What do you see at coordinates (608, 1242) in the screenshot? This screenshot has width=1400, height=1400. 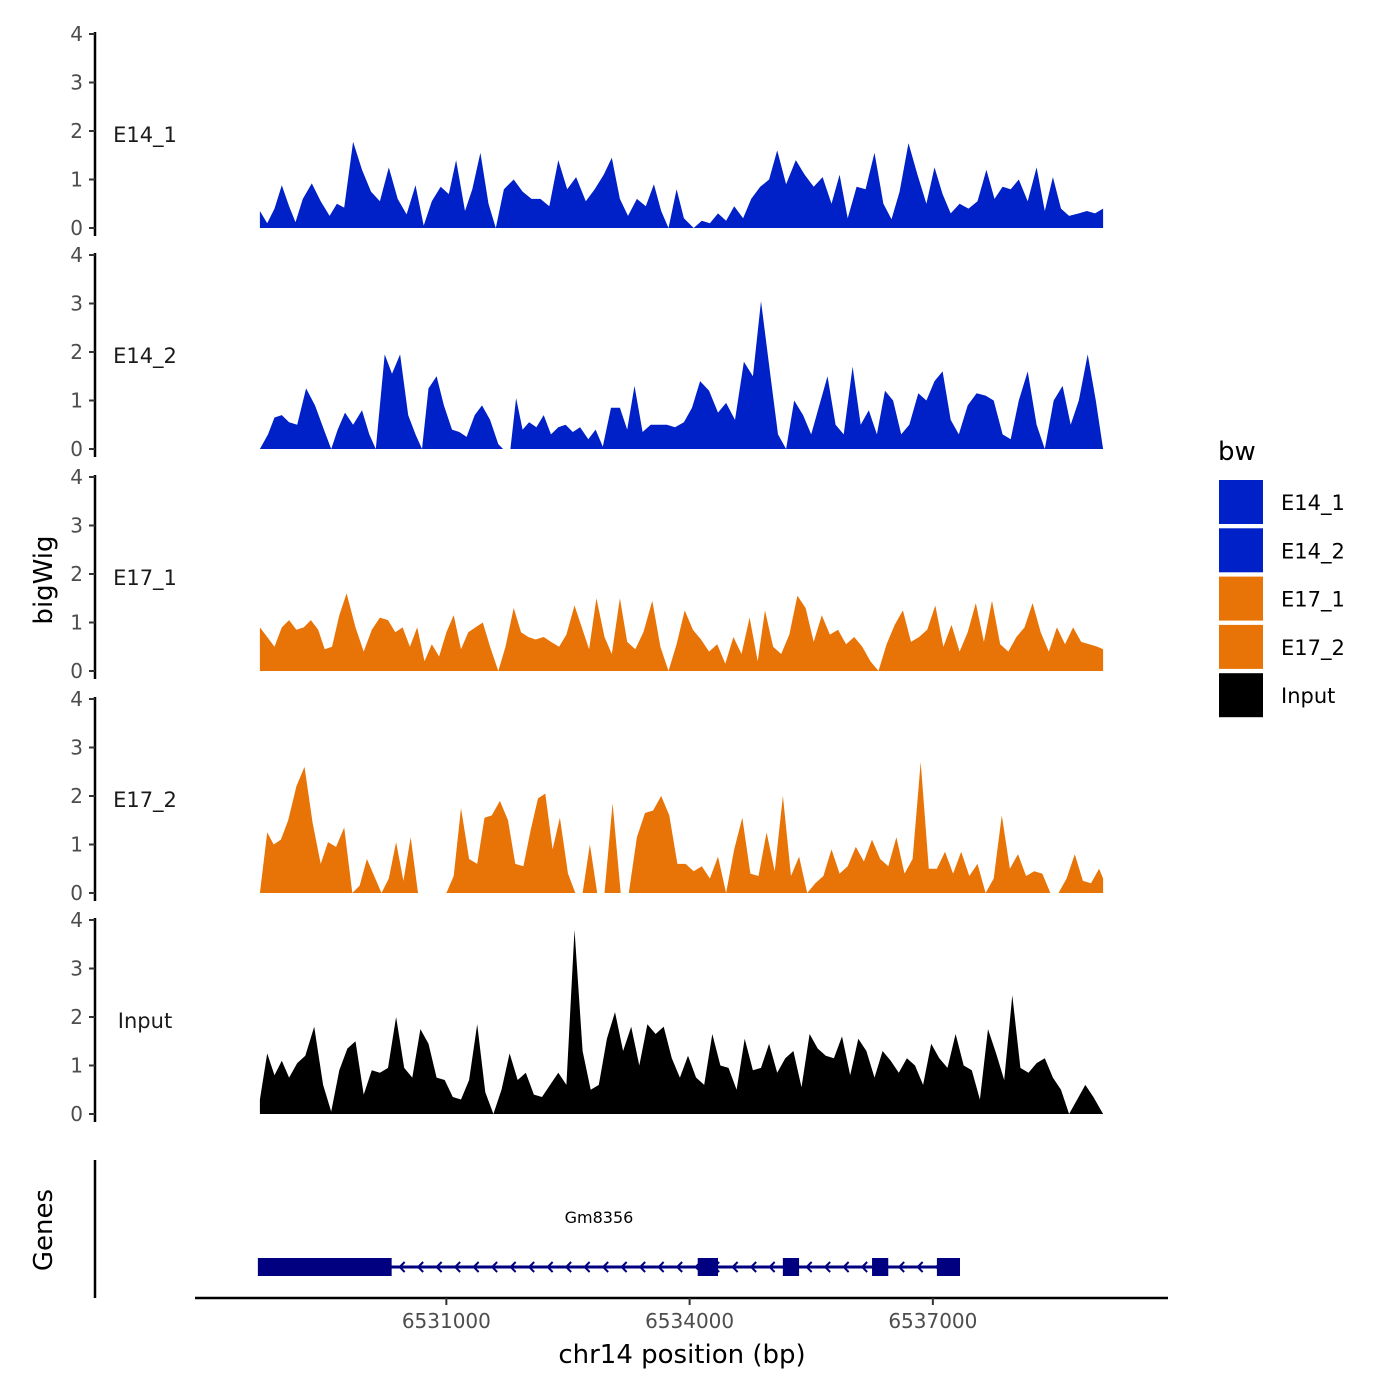 I see `gene-Gm8356: Gm8356` at bounding box center [608, 1242].